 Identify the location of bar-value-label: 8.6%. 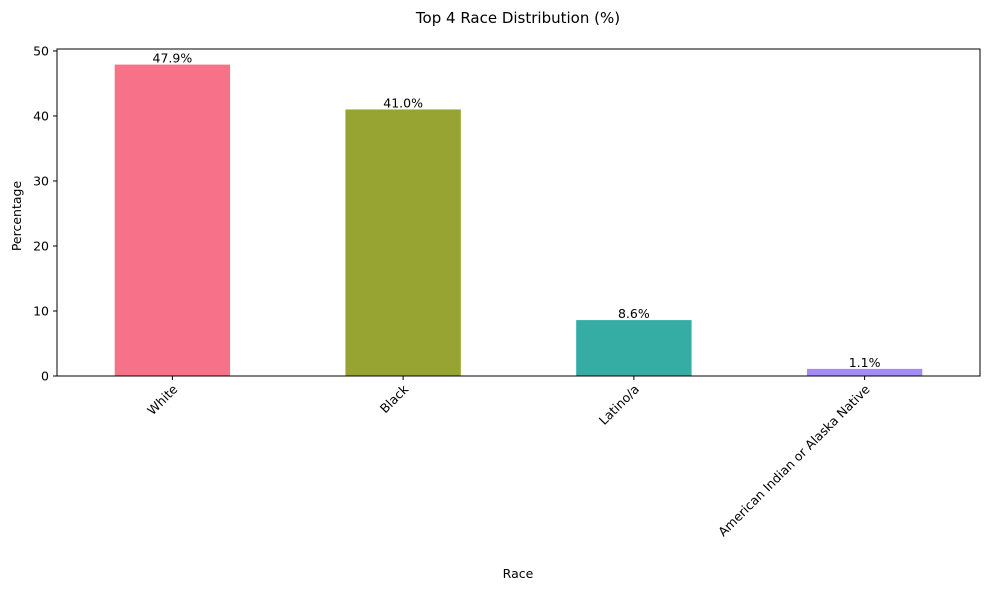
(634, 313).